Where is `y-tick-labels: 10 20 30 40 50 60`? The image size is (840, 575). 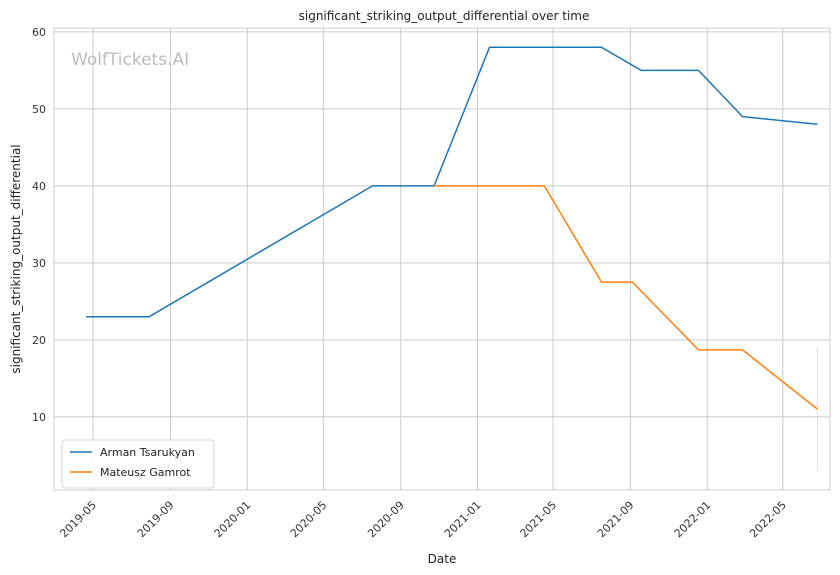 y-tick-labels: 10 20 30 40 50 60 is located at coordinates (39, 225).